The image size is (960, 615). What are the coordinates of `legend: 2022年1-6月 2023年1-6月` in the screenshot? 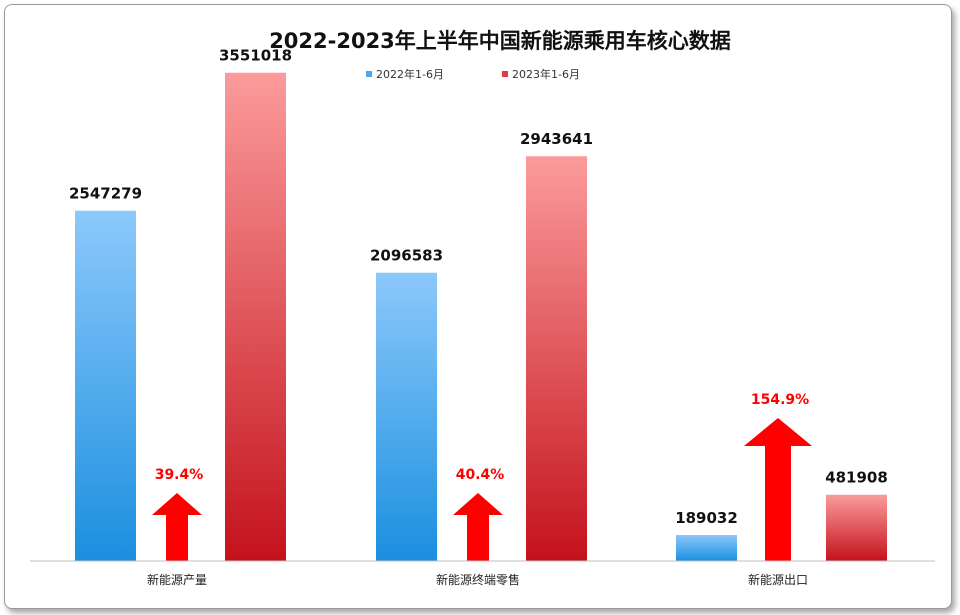 It's located at (473, 74).